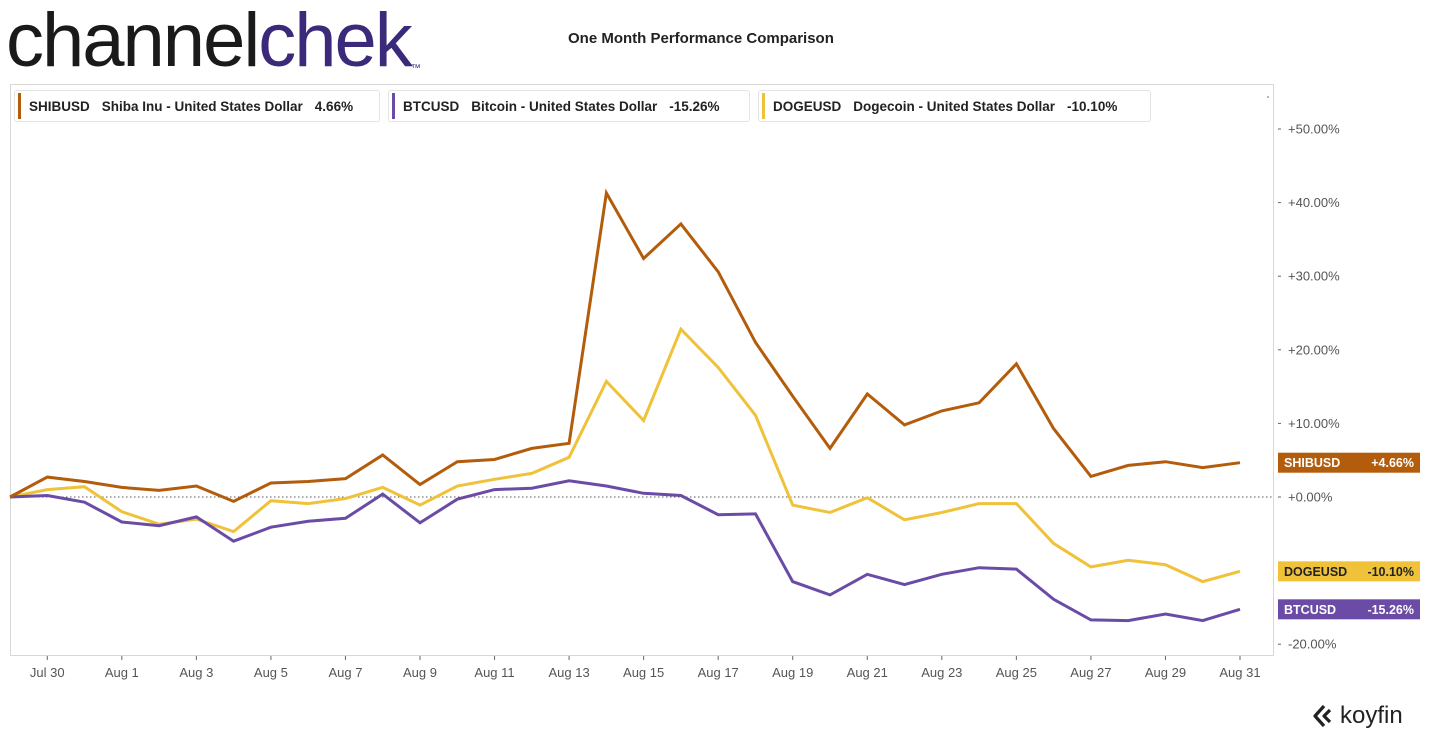 The image size is (1430, 739). What do you see at coordinates (334, 106) in the screenshot?
I see `legend-pct: 4.66%` at bounding box center [334, 106].